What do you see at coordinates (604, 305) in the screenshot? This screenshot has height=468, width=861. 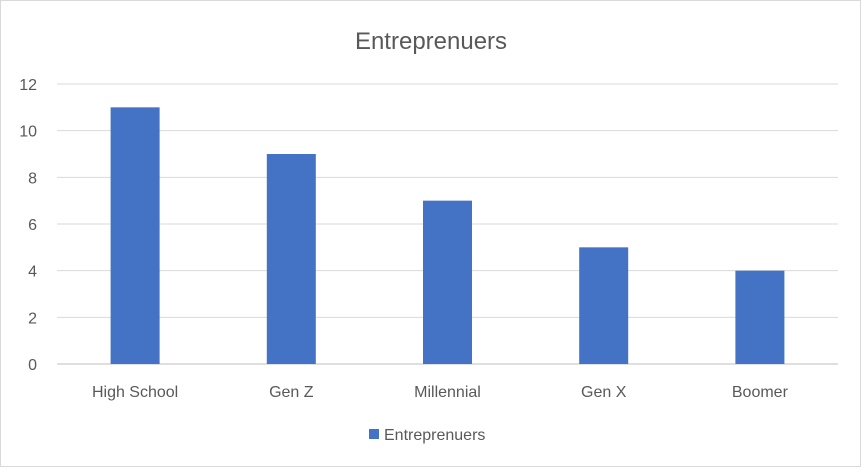 I see `bar-gen-x` at bounding box center [604, 305].